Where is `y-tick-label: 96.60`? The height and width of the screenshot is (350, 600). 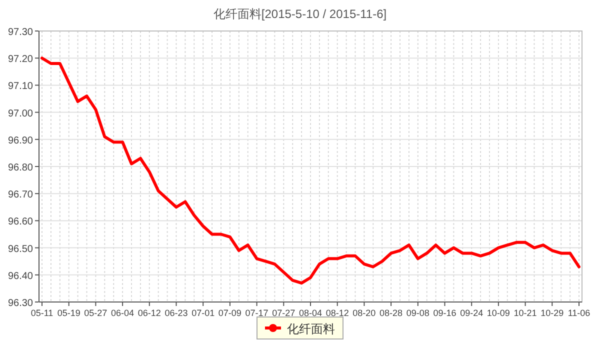
y-tick-label: 96.60 is located at coordinates (21, 222).